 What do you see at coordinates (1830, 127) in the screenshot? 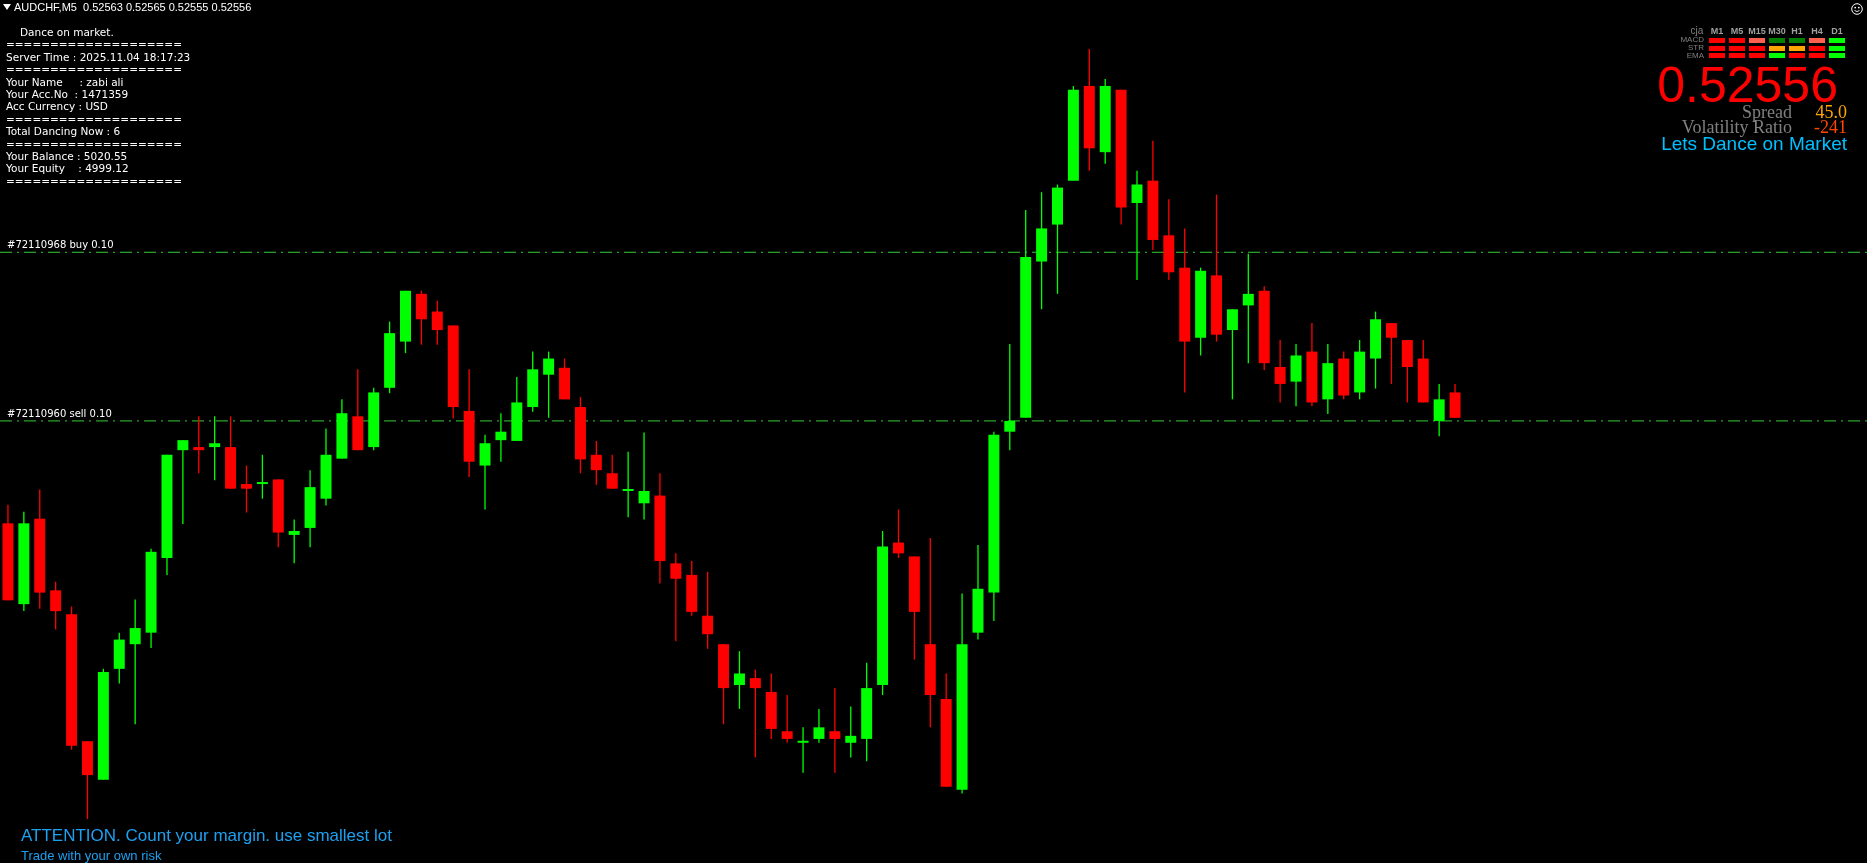
I see `text: -241` at bounding box center [1830, 127].